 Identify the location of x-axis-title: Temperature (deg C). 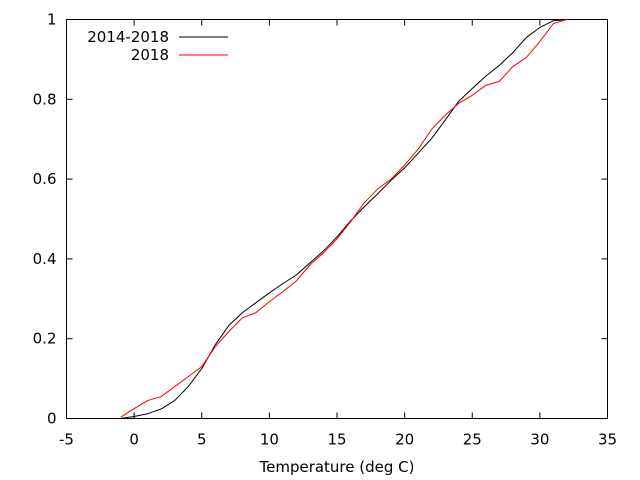
(336, 467).